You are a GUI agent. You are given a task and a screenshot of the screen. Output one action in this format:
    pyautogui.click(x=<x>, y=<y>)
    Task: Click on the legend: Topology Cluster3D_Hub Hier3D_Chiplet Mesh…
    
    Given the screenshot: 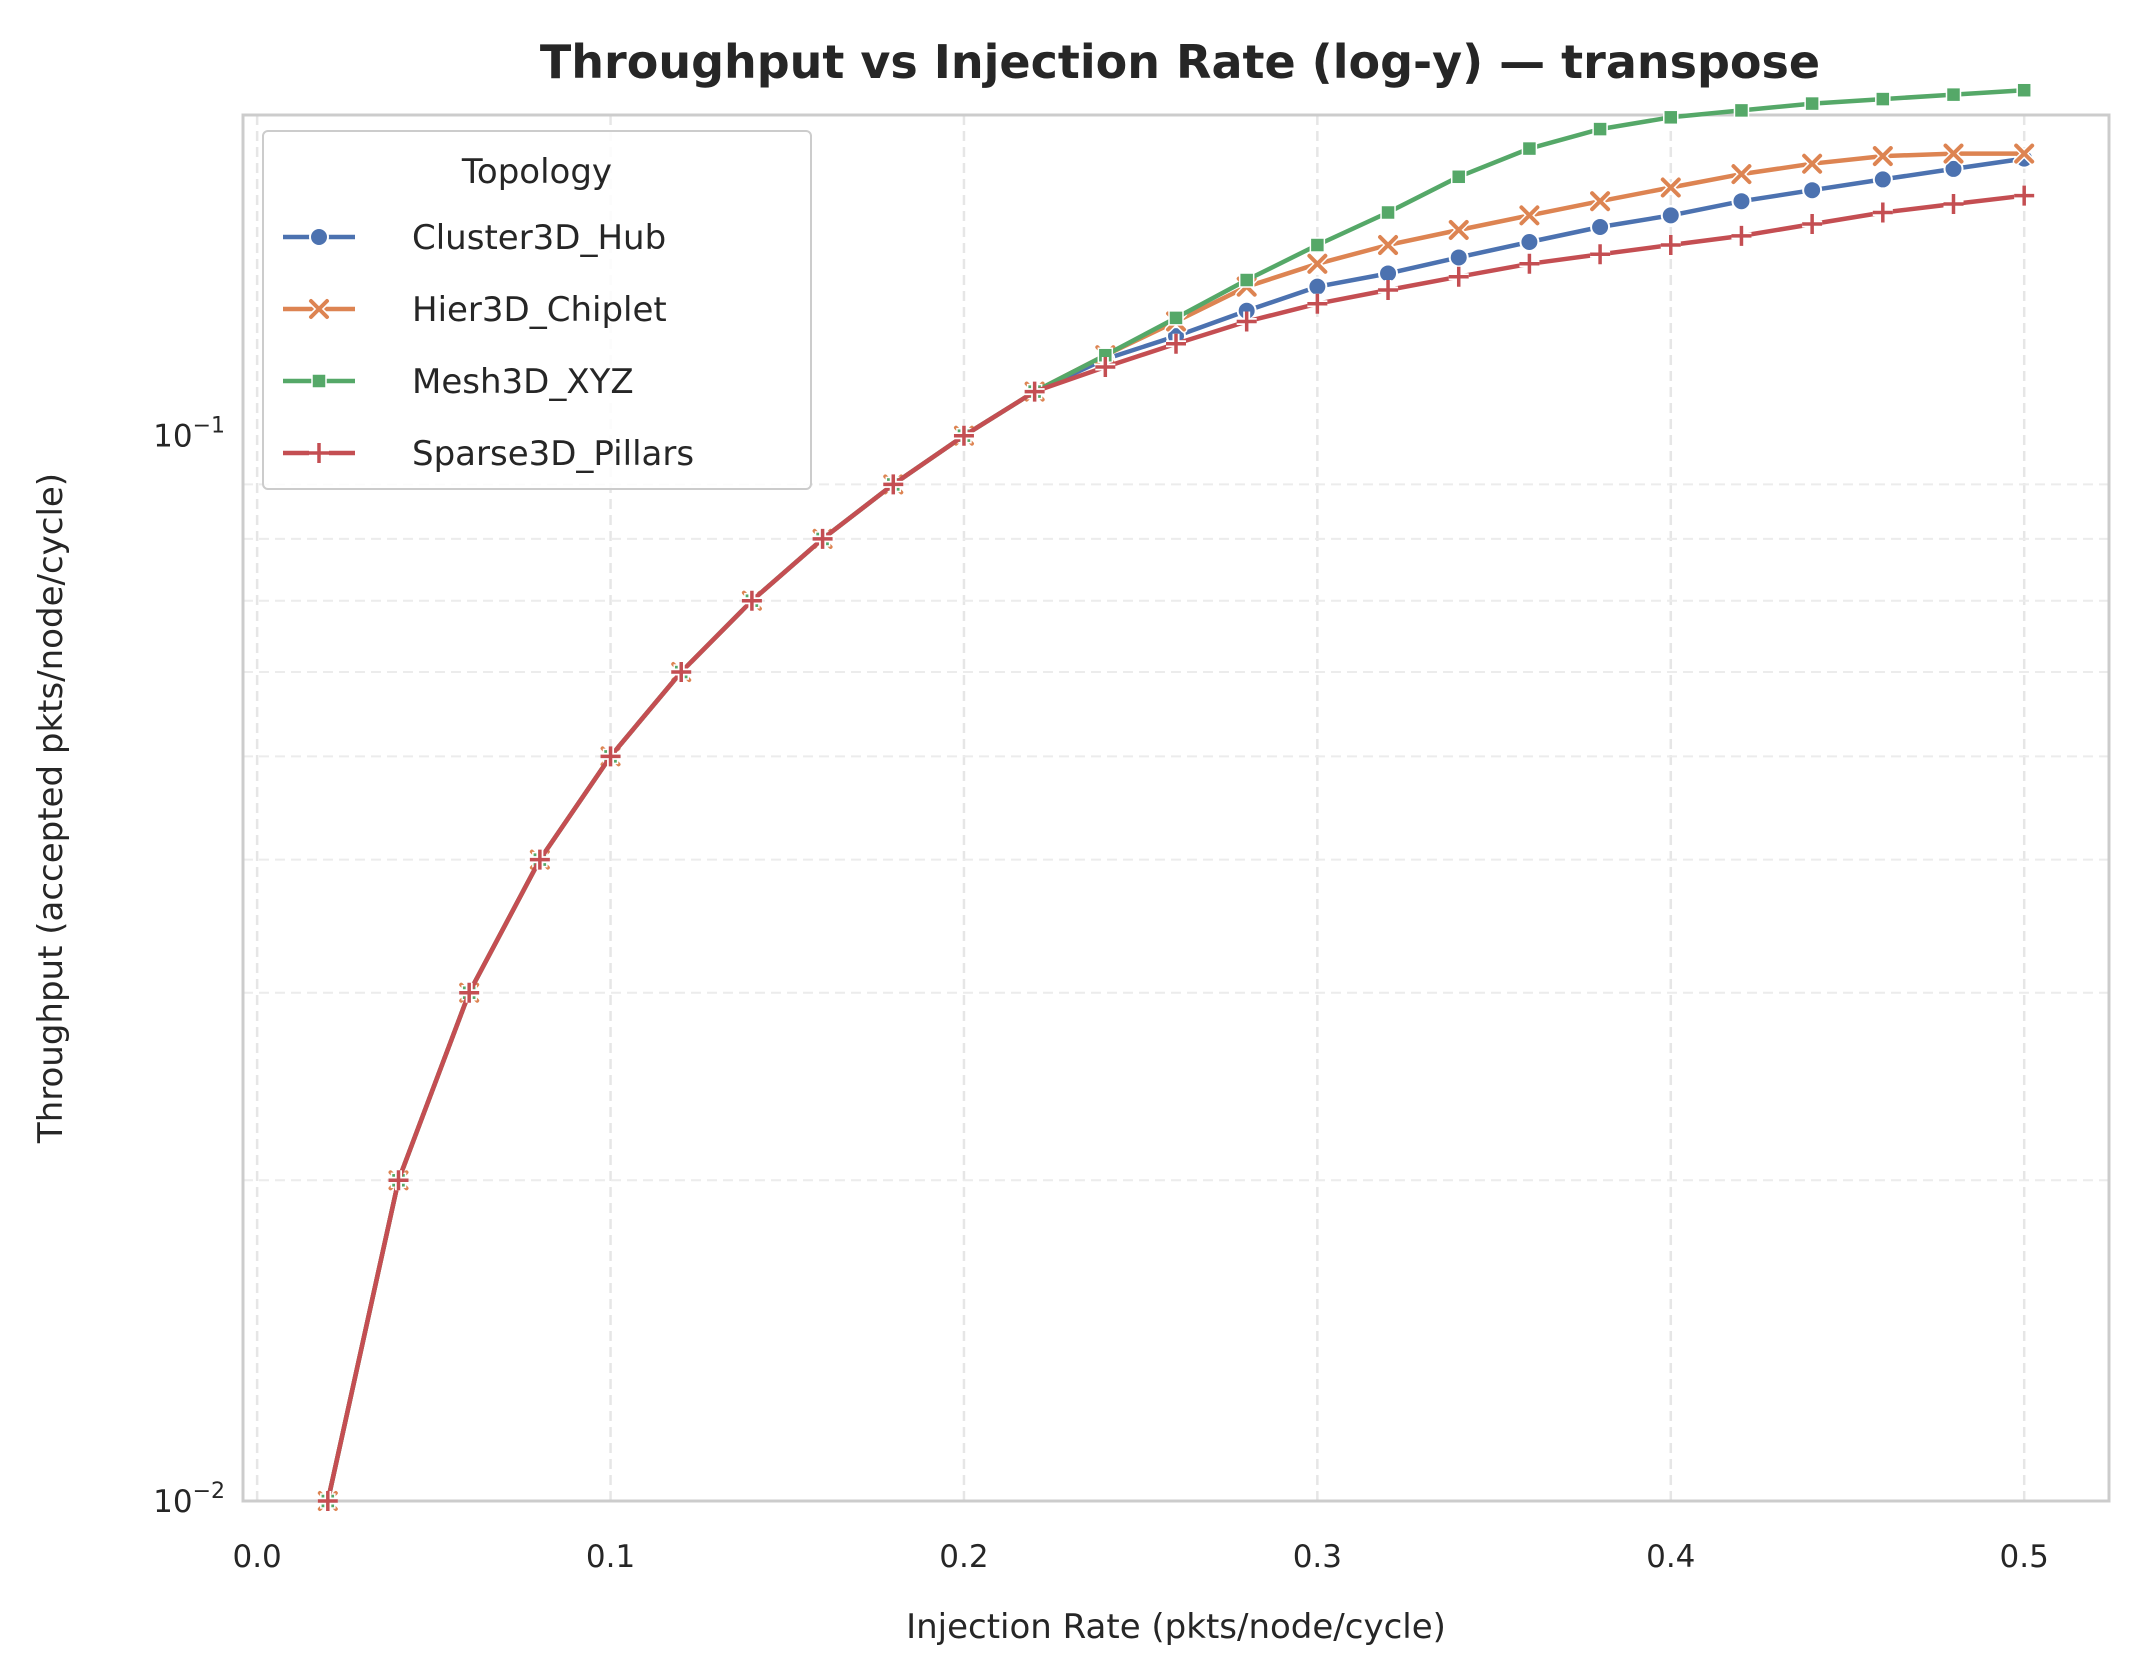 What is the action you would take?
    pyautogui.click(x=537, y=310)
    